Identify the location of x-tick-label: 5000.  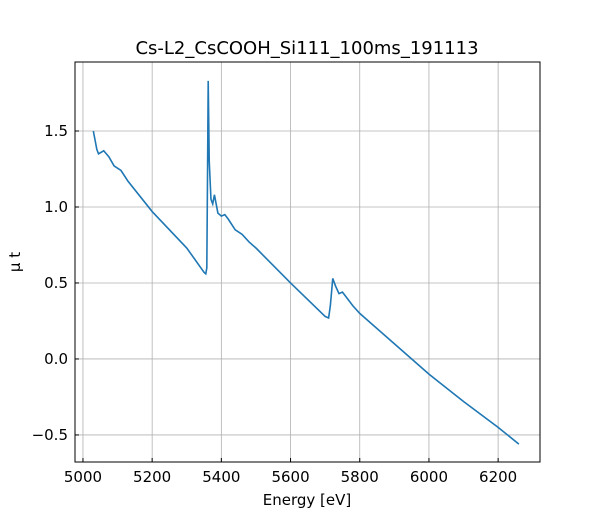
(83, 477).